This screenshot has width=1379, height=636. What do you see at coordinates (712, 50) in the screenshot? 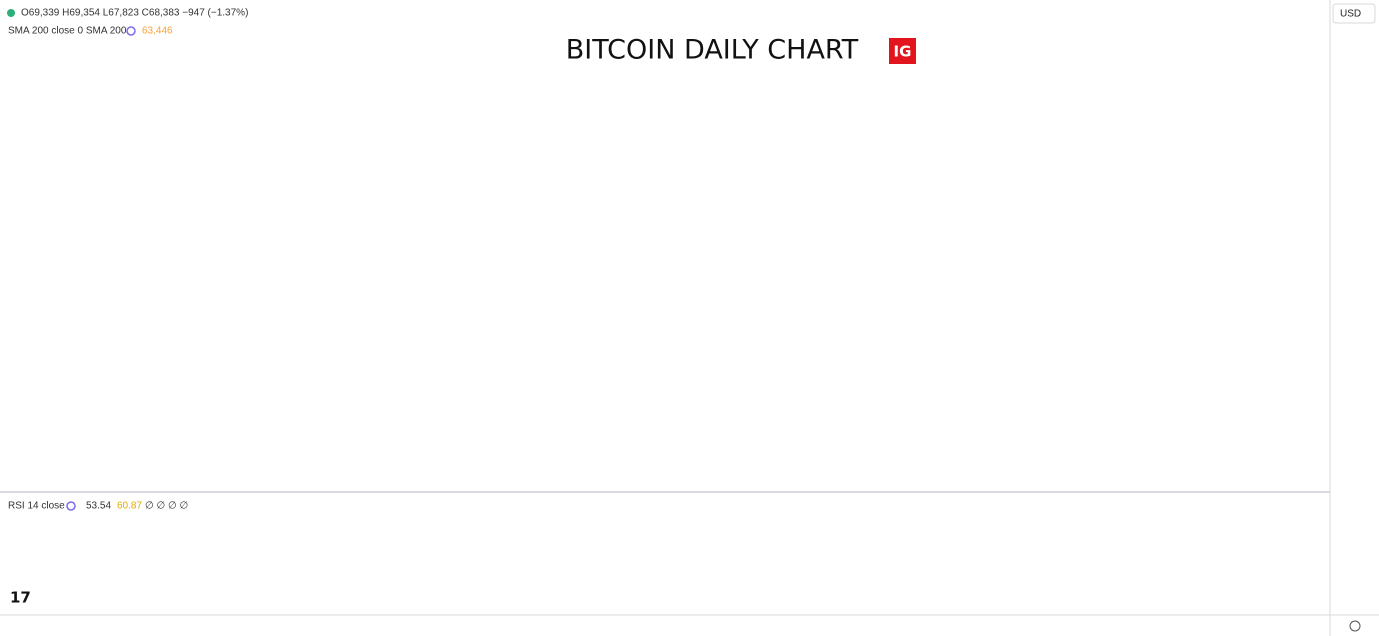
I see `chart-title: BITCOIN DAILY CHART` at bounding box center [712, 50].